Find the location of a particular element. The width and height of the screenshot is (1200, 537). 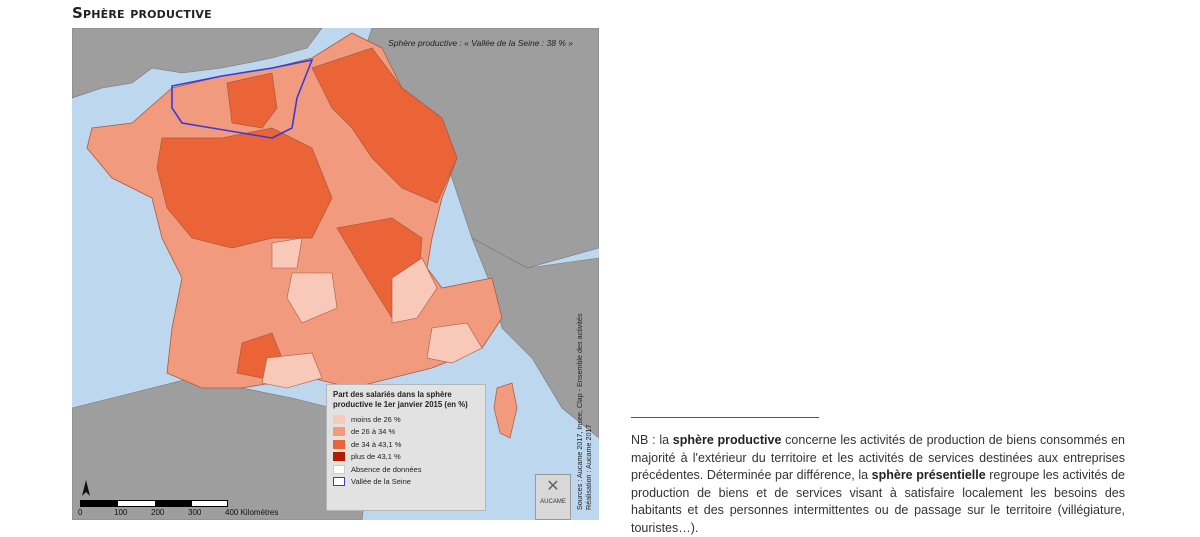

region-northeast is located at coordinates (384, 125).